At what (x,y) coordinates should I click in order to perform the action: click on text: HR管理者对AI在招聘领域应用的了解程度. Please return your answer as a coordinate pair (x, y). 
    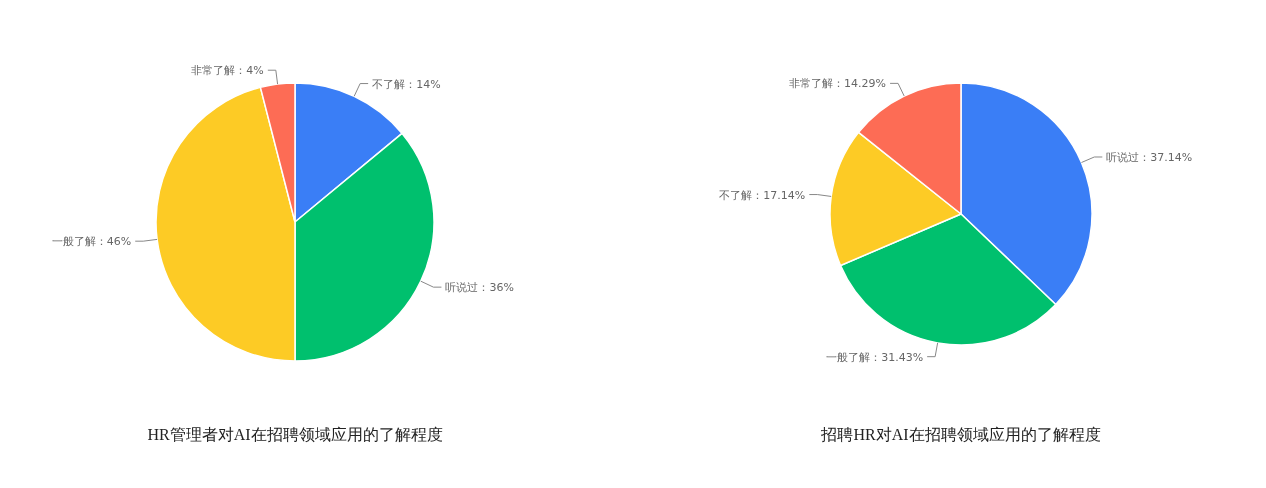
    Looking at the image, I should click on (295, 434).